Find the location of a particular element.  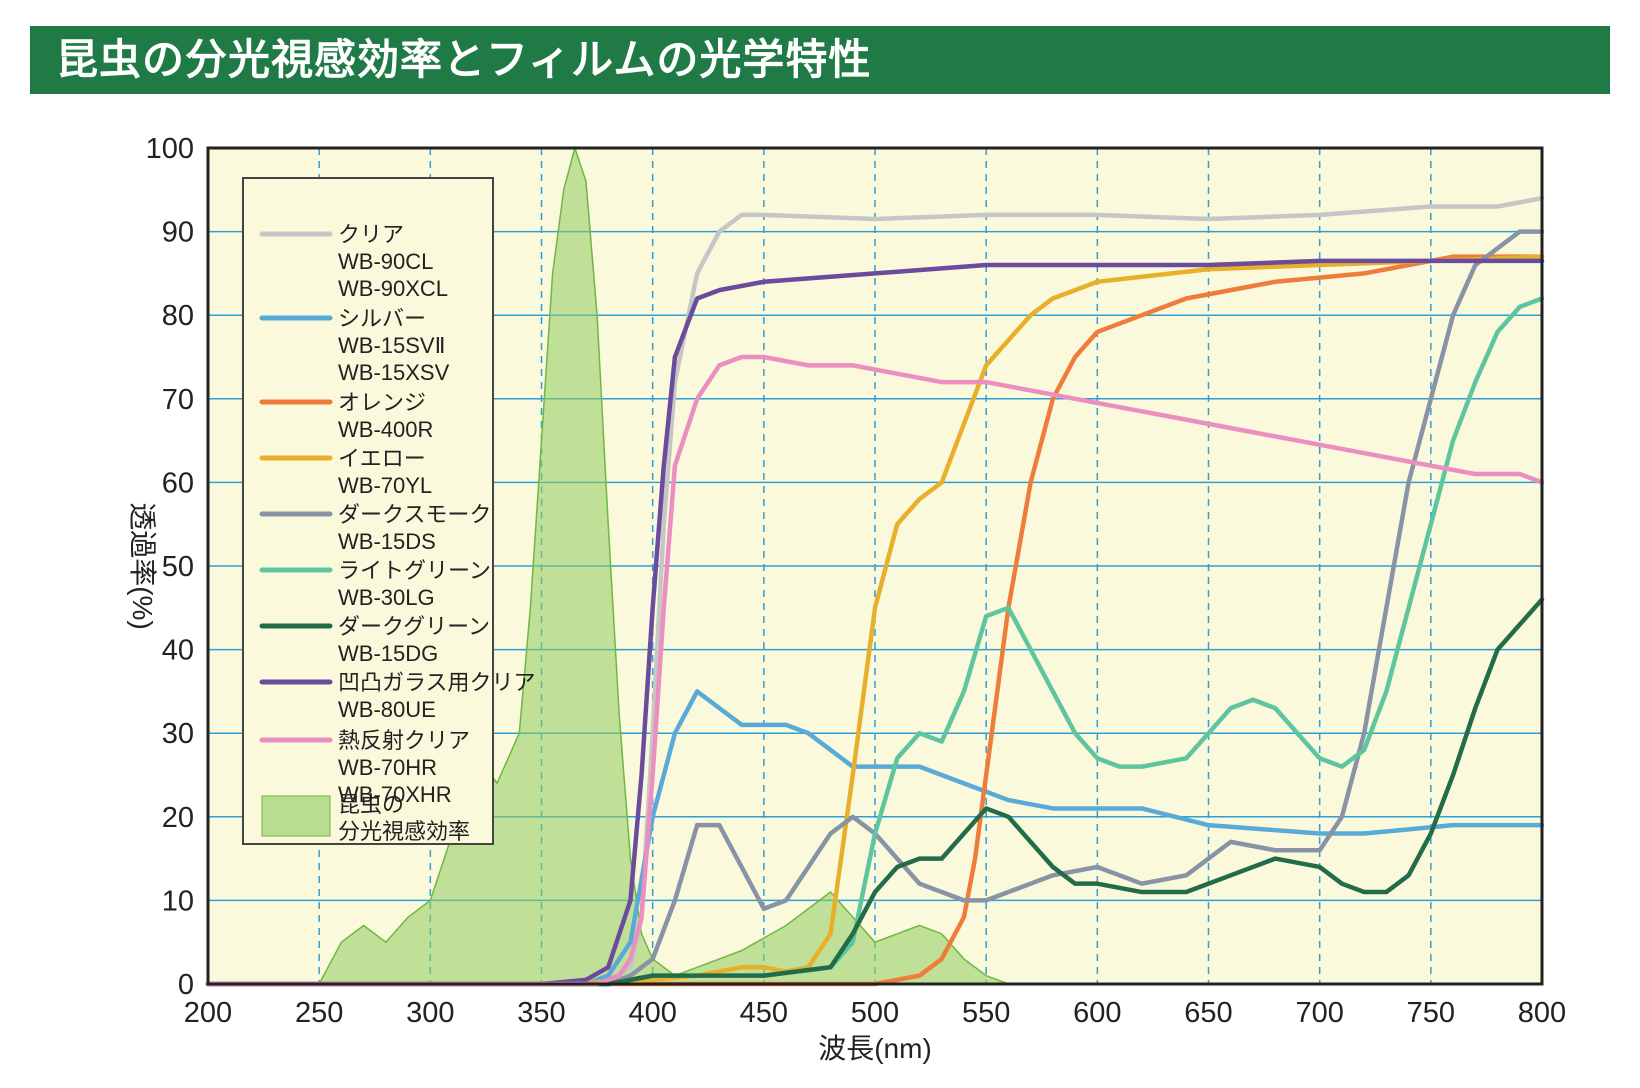

x-tick-label: 350 is located at coordinates (541, 1013).